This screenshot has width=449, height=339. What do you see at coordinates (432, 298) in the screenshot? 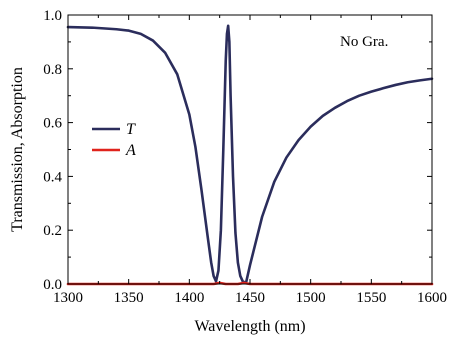
I see `x-tick-label: 1600` at bounding box center [432, 298].